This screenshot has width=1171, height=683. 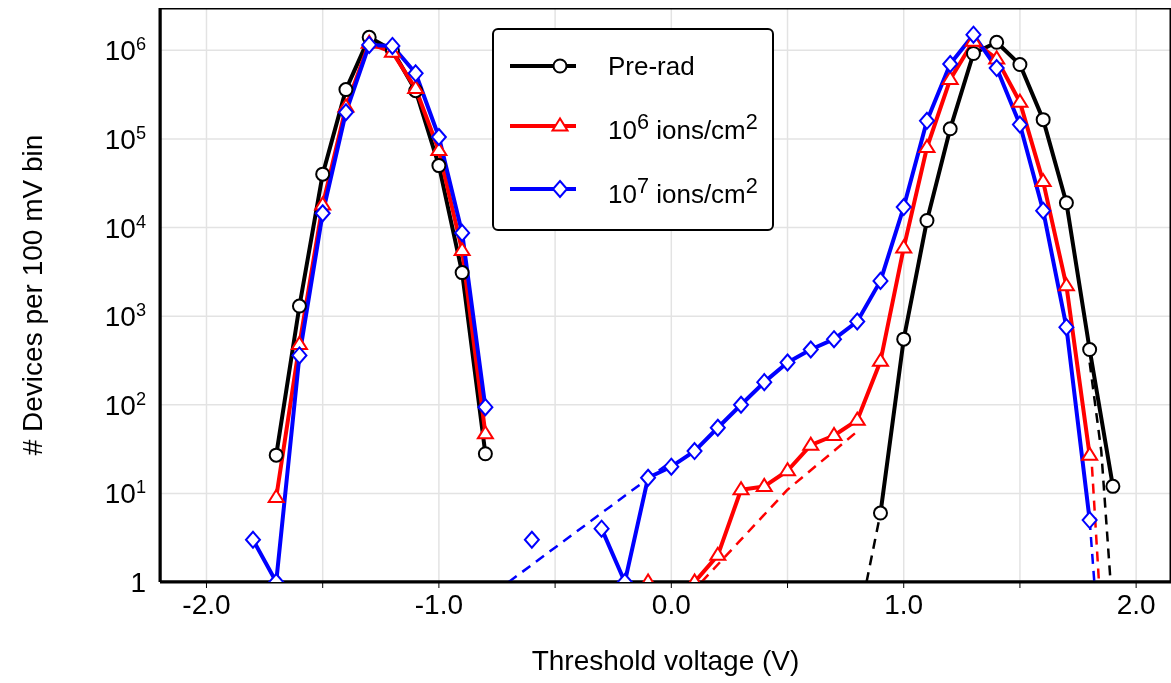 I want to click on y-axis-title: # Devices per 100 mV bin, so click(x=32, y=295).